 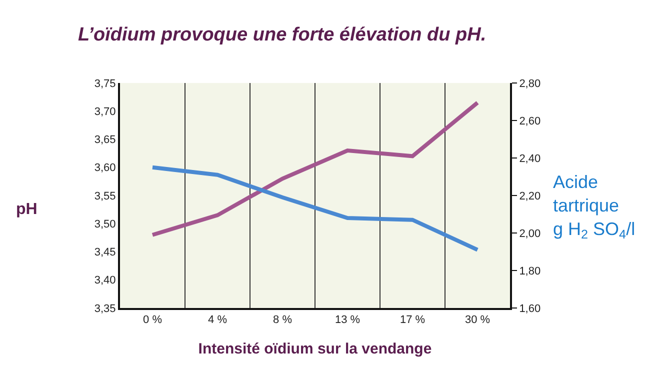 What do you see at coordinates (530, 121) in the screenshot?
I see `y2-tick-label: 2,60` at bounding box center [530, 121].